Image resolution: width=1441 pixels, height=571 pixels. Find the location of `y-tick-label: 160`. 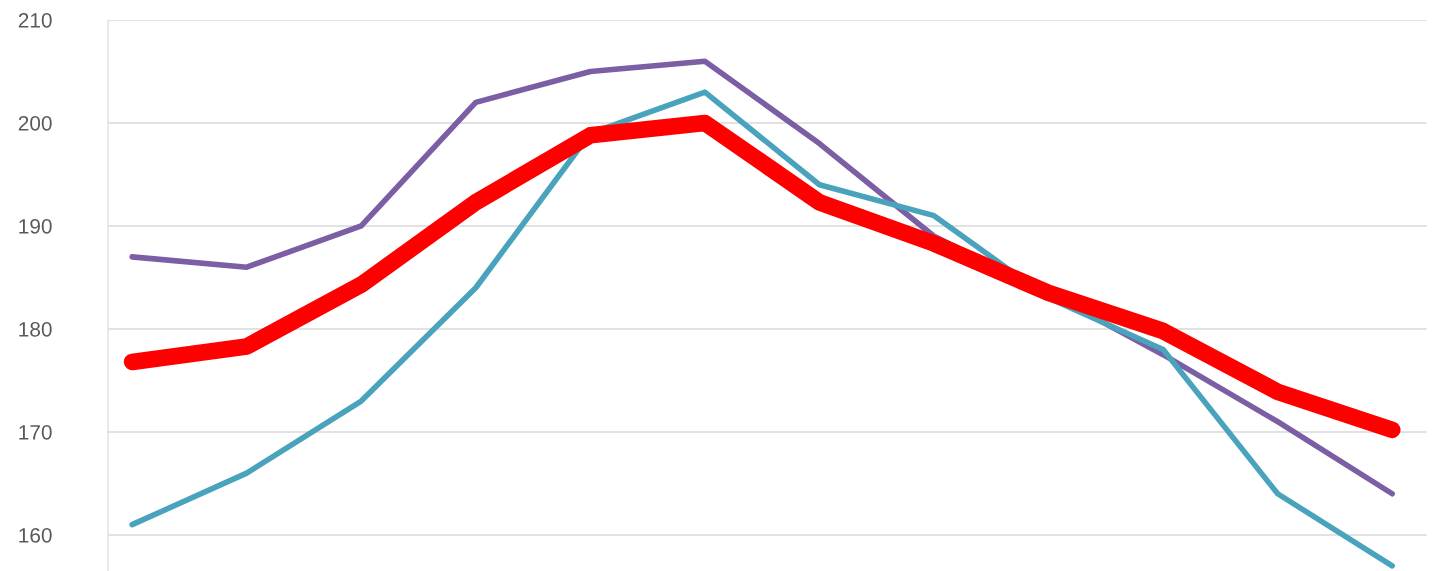

y-tick-label: 160 is located at coordinates (35, 535).